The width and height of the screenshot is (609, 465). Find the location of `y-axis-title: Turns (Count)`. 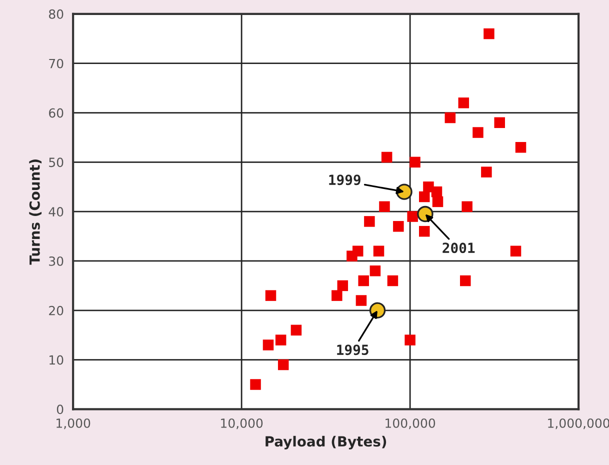

y-axis-title: Turns (Count) is located at coordinates (35, 212).